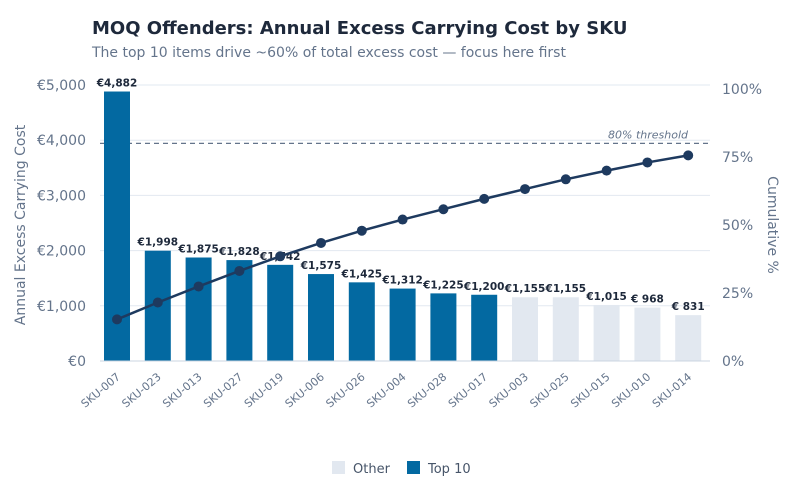  I want to click on y2-tick-label: 0%, so click(733, 362).